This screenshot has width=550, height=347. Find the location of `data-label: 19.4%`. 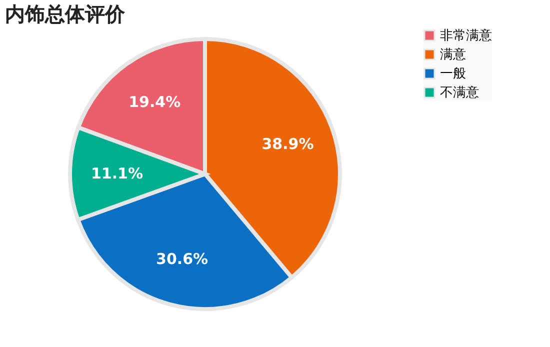

data-label: 19.4% is located at coordinates (154, 101).